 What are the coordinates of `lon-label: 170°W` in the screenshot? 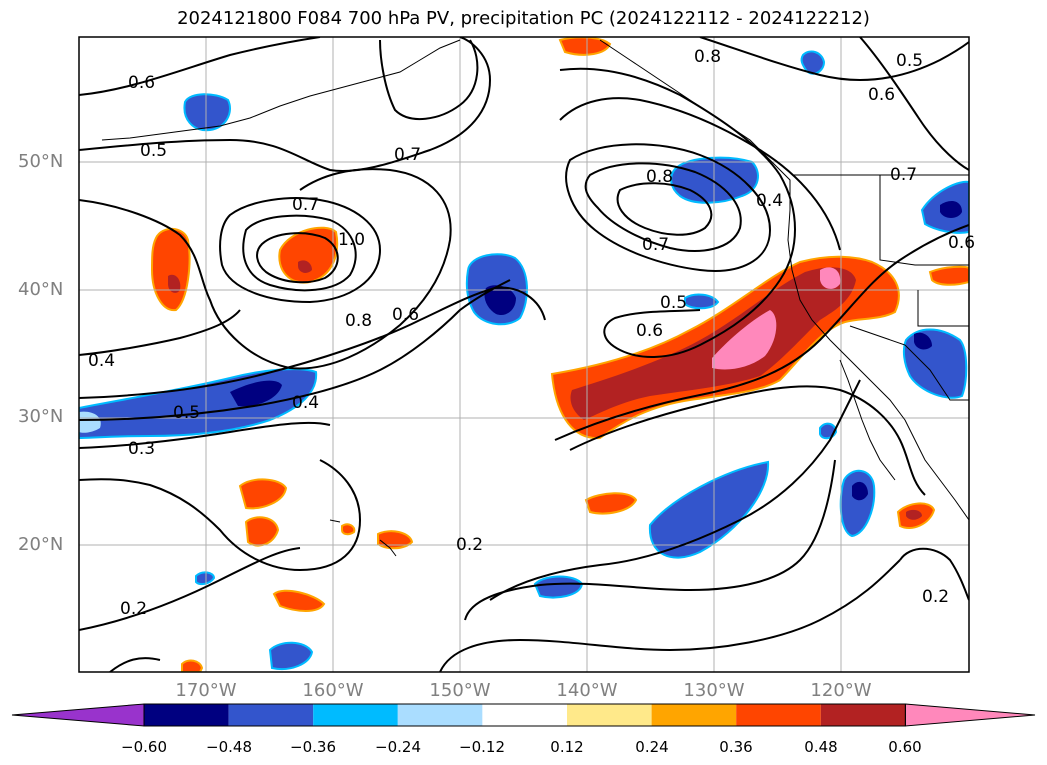 It's located at (206, 690).